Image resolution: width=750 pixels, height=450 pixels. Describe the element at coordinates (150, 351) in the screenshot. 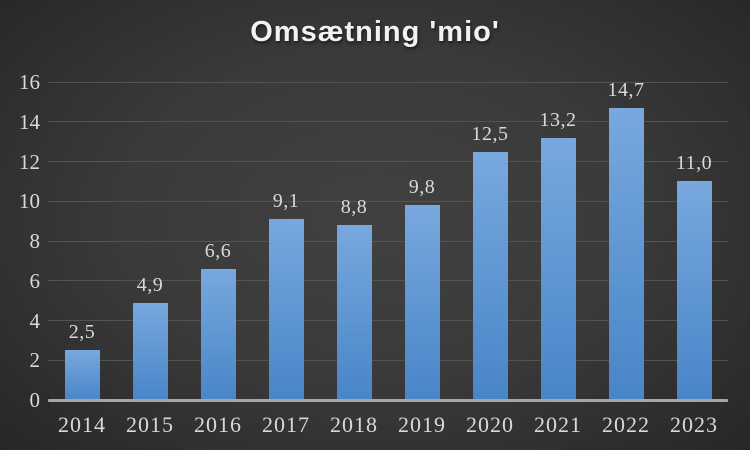

I see `bar-2015` at that location.